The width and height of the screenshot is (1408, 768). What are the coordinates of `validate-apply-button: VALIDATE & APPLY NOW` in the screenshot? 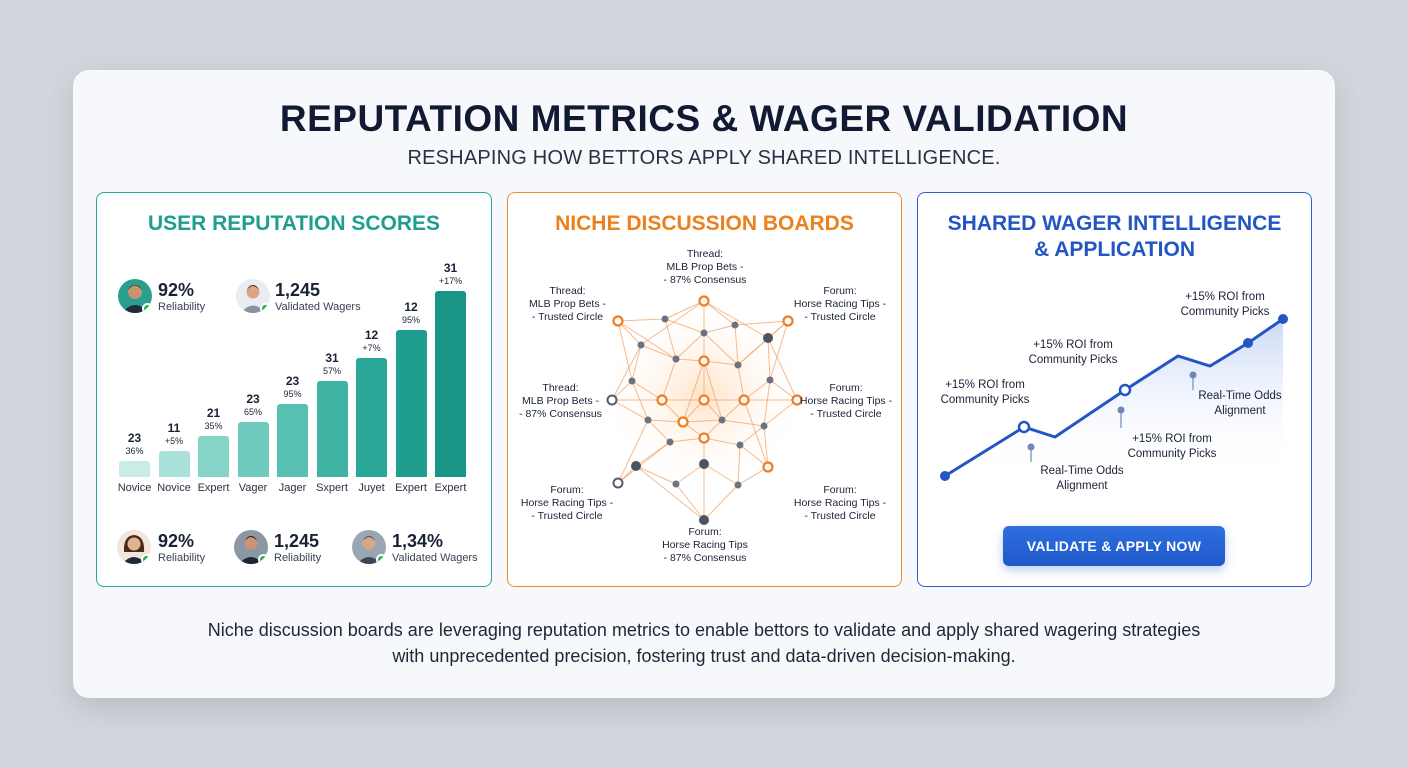 It's located at (1114, 546).